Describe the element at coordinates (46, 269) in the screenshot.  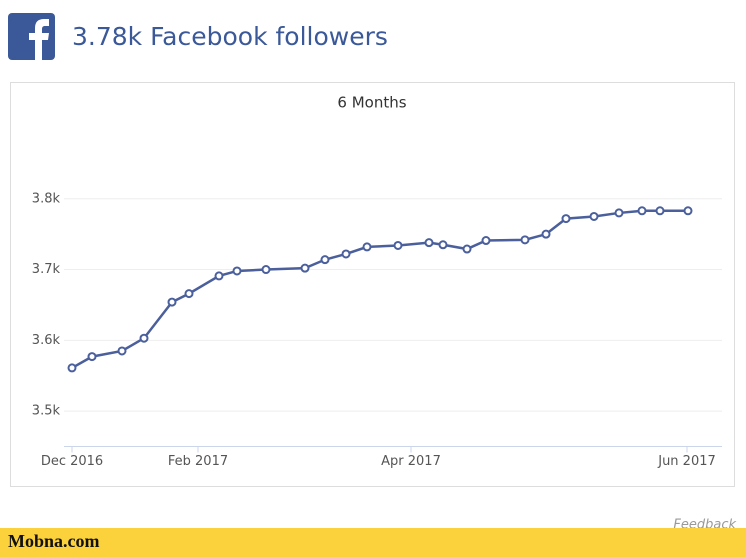
I see `y-tick-label: 3.7k` at that location.